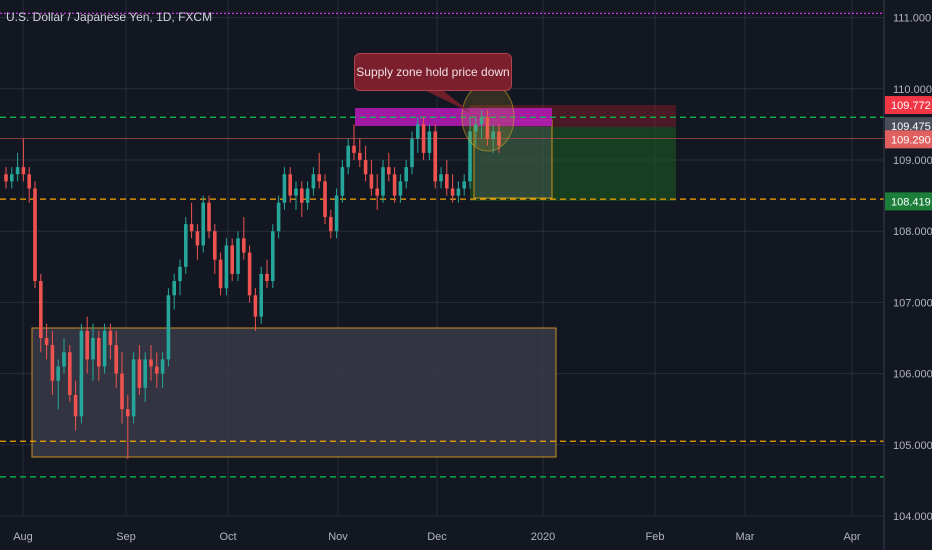 The height and width of the screenshot is (550, 932). What do you see at coordinates (294, 392) in the screenshot?
I see `demand-zone` at bounding box center [294, 392].